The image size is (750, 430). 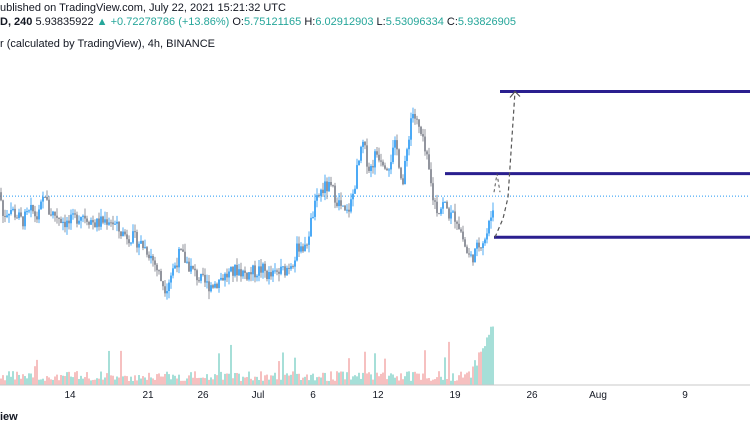 What do you see at coordinates (258, 395) in the screenshot?
I see `x-tick-label: Jul` at bounding box center [258, 395].